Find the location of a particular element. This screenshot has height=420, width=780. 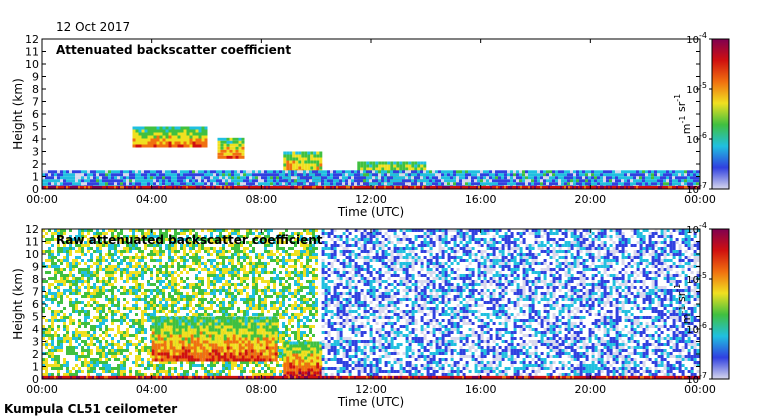

panel-title: Attenuated backscatter coefficient is located at coordinates (173, 50).